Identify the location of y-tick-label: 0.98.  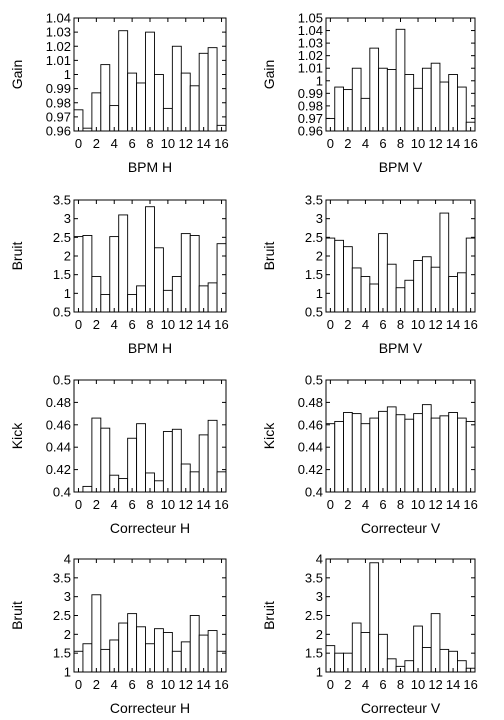
(58, 102).